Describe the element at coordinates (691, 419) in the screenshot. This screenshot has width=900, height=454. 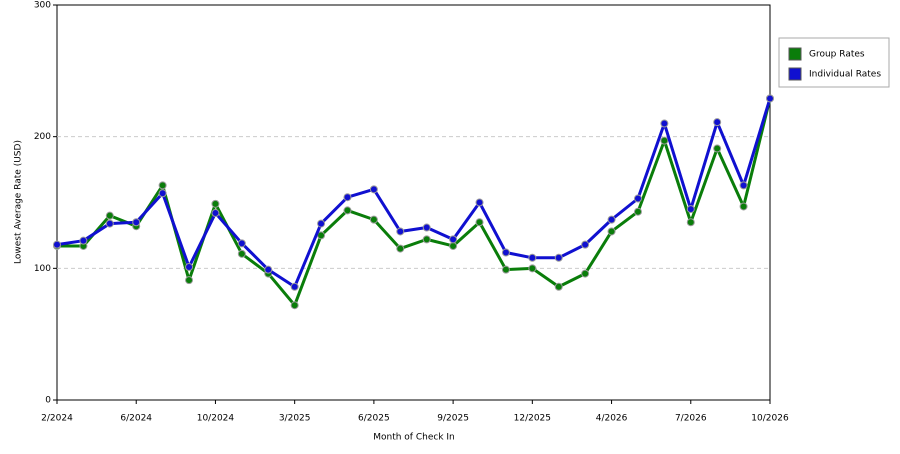
I see `x-tick-label: 7/2026` at that location.